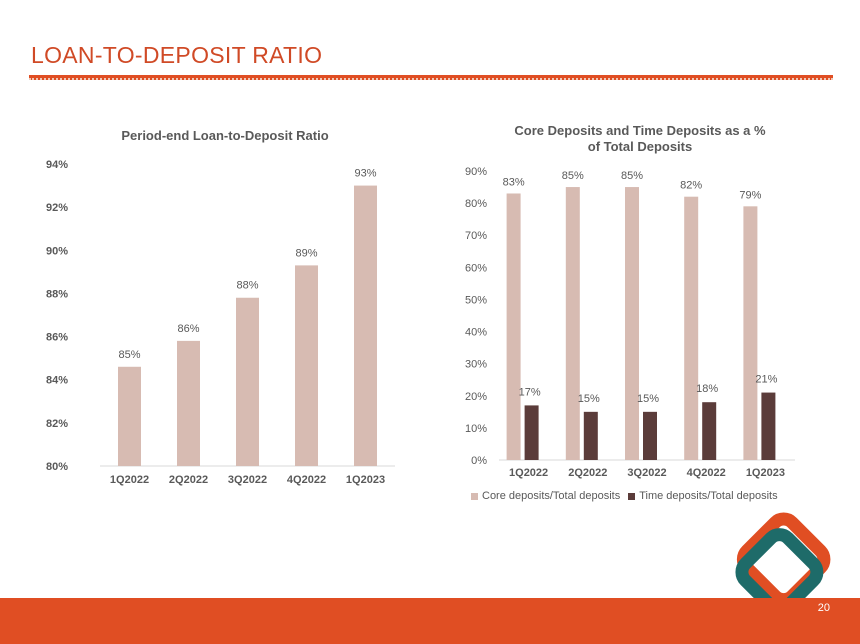 Image resolution: width=860 pixels, height=644 pixels. What do you see at coordinates (129, 355) in the screenshot?
I see `data-label: 85%` at bounding box center [129, 355].